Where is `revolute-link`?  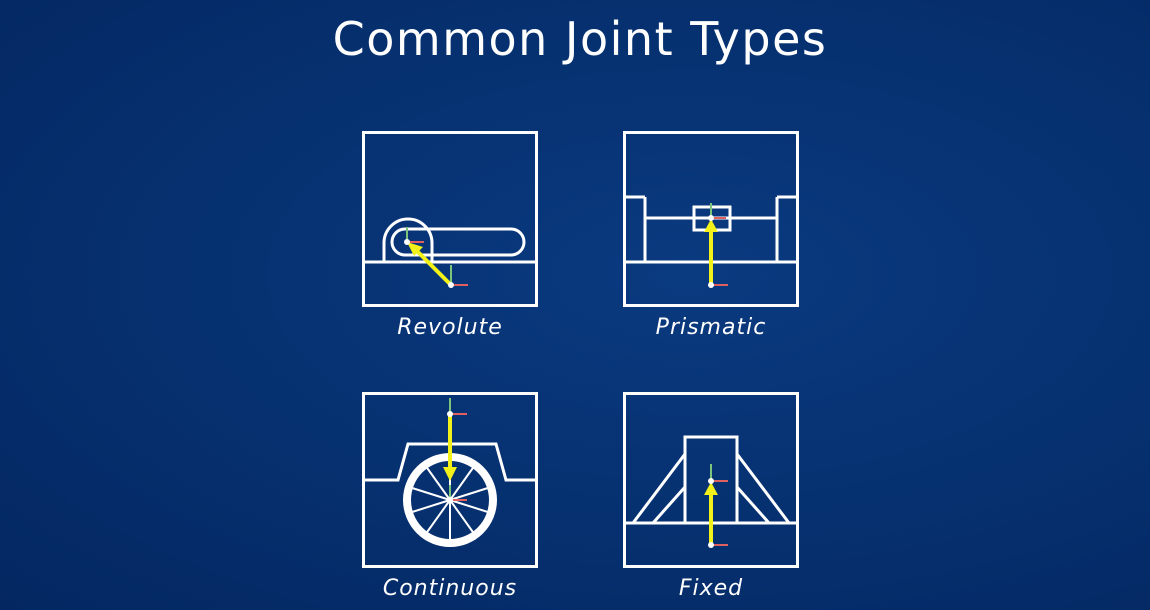
revolute-link is located at coordinates (458, 242).